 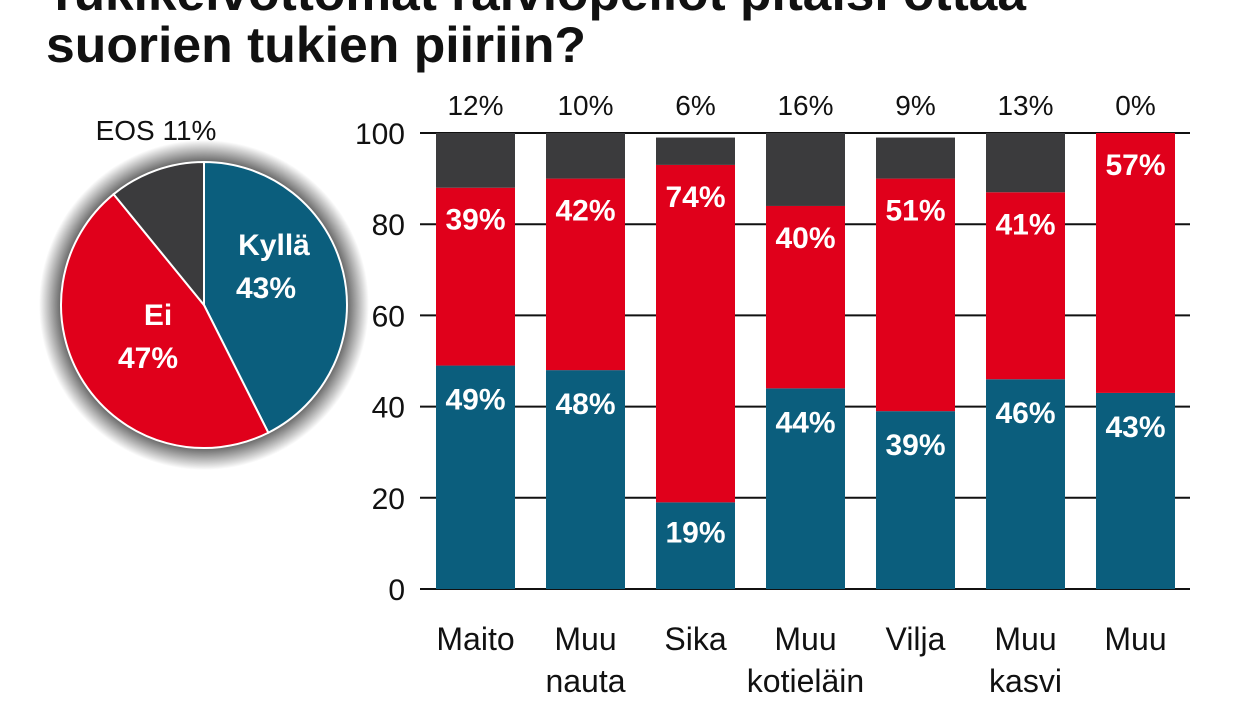 What do you see at coordinates (1135, 105) in the screenshot?
I see `bar-label-eos: 0%` at bounding box center [1135, 105].